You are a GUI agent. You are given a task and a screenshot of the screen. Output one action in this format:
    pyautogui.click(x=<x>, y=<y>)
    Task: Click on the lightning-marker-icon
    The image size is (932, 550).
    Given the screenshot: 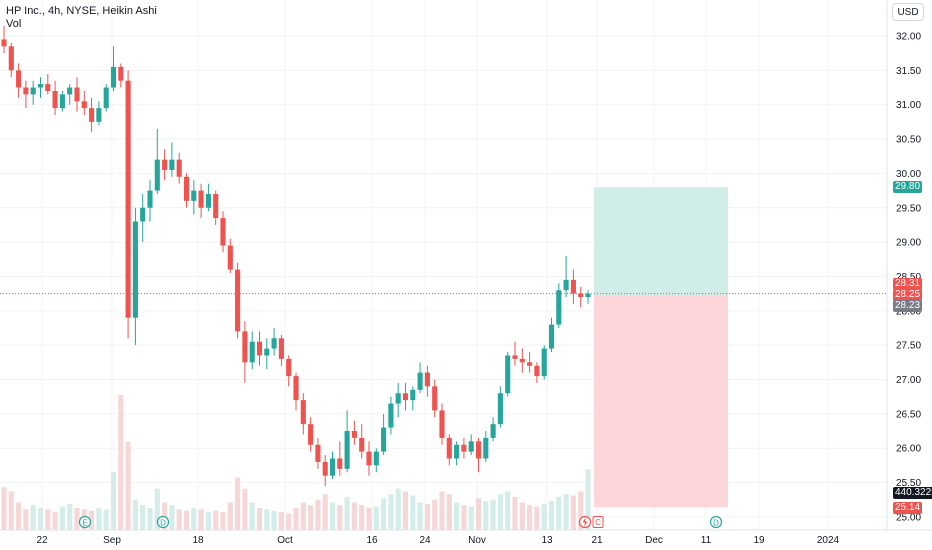 What is the action you would take?
    pyautogui.click(x=585, y=522)
    